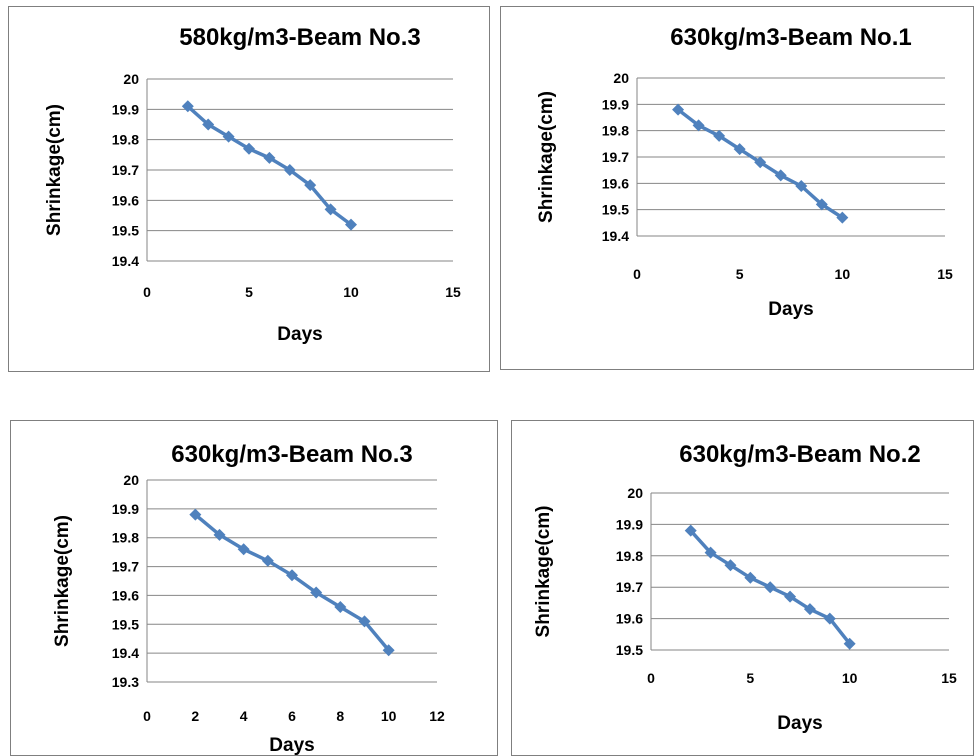 The width and height of the screenshot is (974, 756). Describe the element at coordinates (244, 716) in the screenshot. I see `x-tick-label: 4` at that location.